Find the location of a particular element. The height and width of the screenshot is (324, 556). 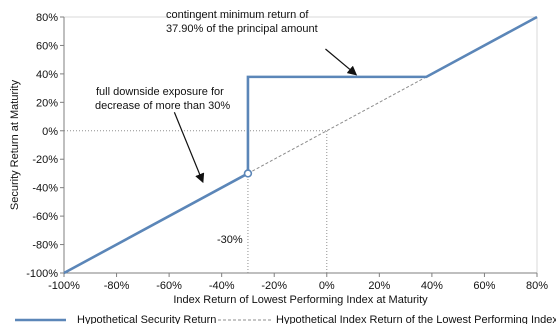

y-tick-label: 20% is located at coordinates (47, 103).